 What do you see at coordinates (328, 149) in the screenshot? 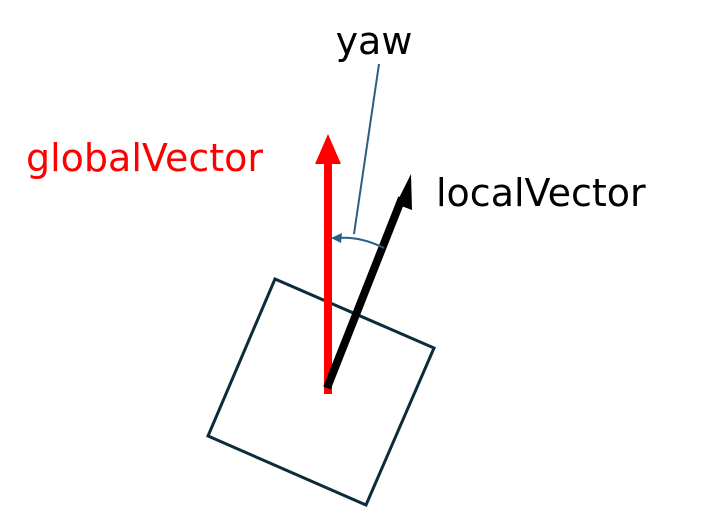
I see `global-vector-arrowhead` at bounding box center [328, 149].